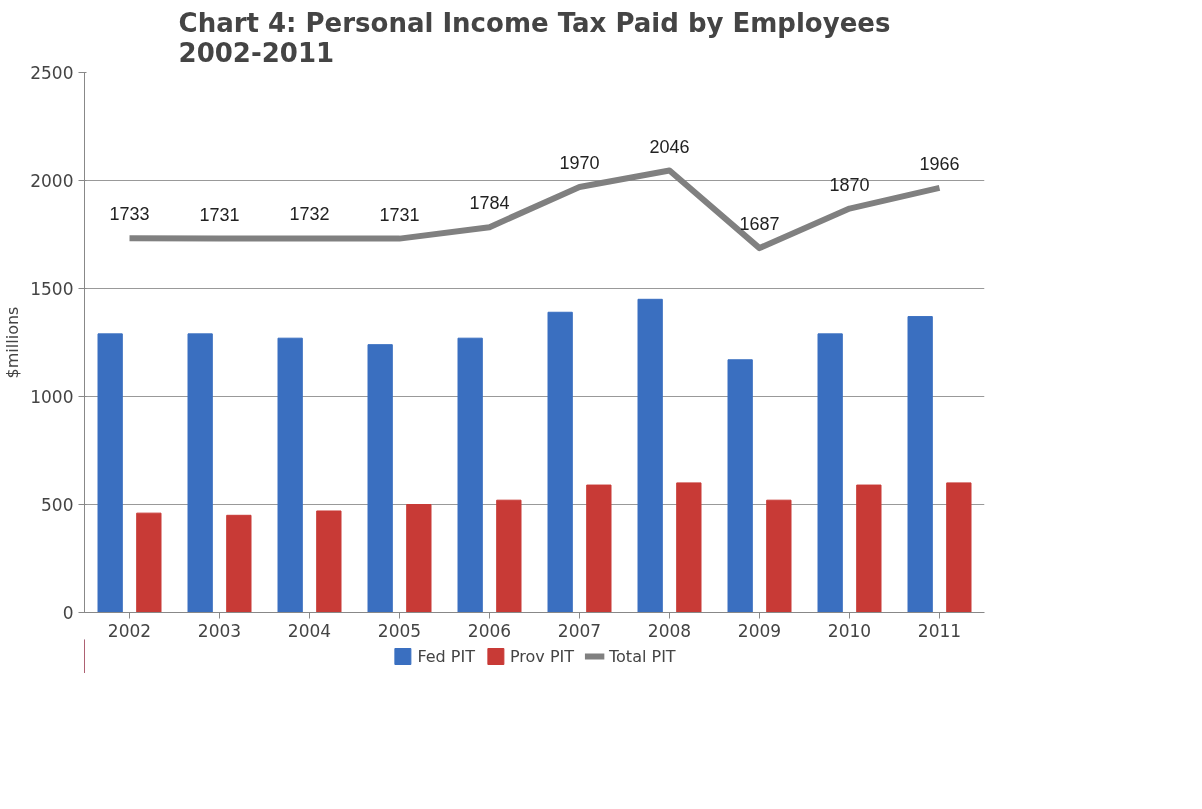 The height and width of the screenshot is (809, 1202). Describe the element at coordinates (542, 656) in the screenshot. I see `legend-label: Prov PIT` at that location.